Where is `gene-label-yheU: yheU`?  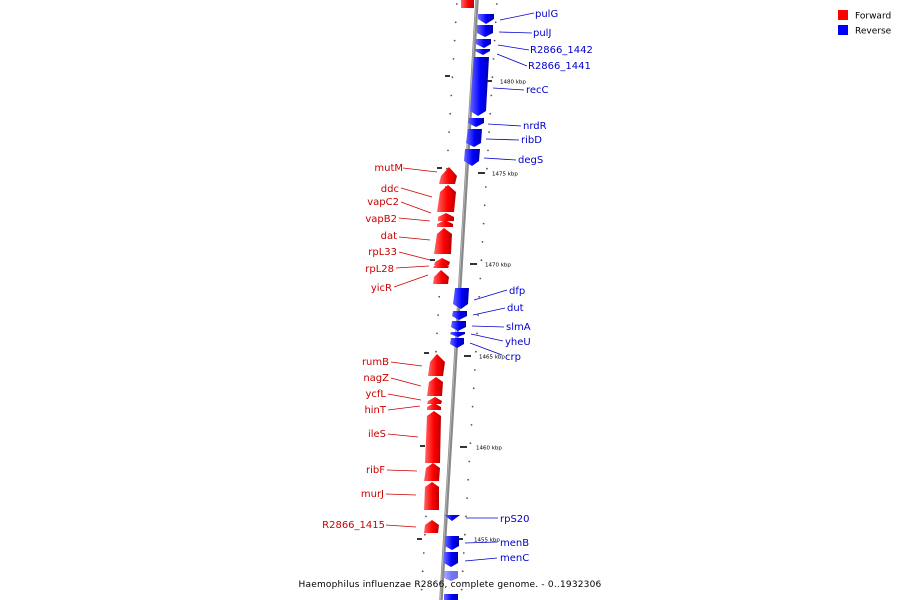
gene-label-yheU: yheU is located at coordinates (518, 342).